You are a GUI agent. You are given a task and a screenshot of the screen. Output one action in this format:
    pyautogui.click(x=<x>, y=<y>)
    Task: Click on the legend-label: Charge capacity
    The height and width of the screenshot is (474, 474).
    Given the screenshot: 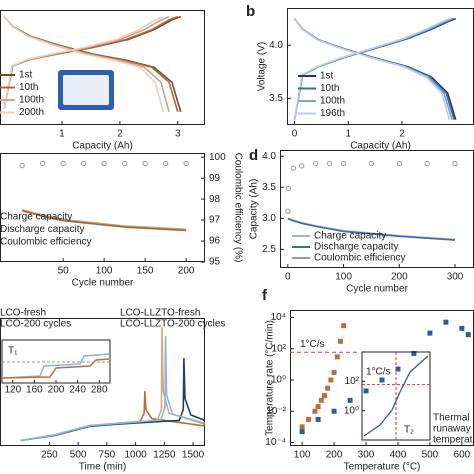 What is the action you would take?
    pyautogui.click(x=350, y=236)
    